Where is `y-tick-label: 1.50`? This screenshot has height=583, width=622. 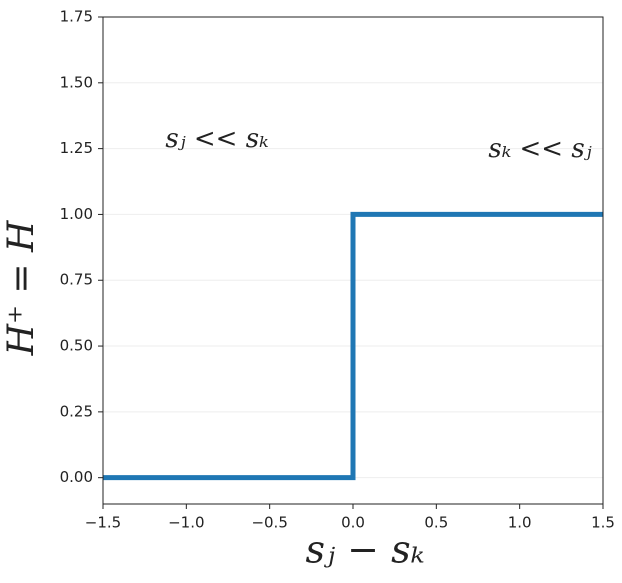
y-tick-label: 1.50 is located at coordinates (76, 82).